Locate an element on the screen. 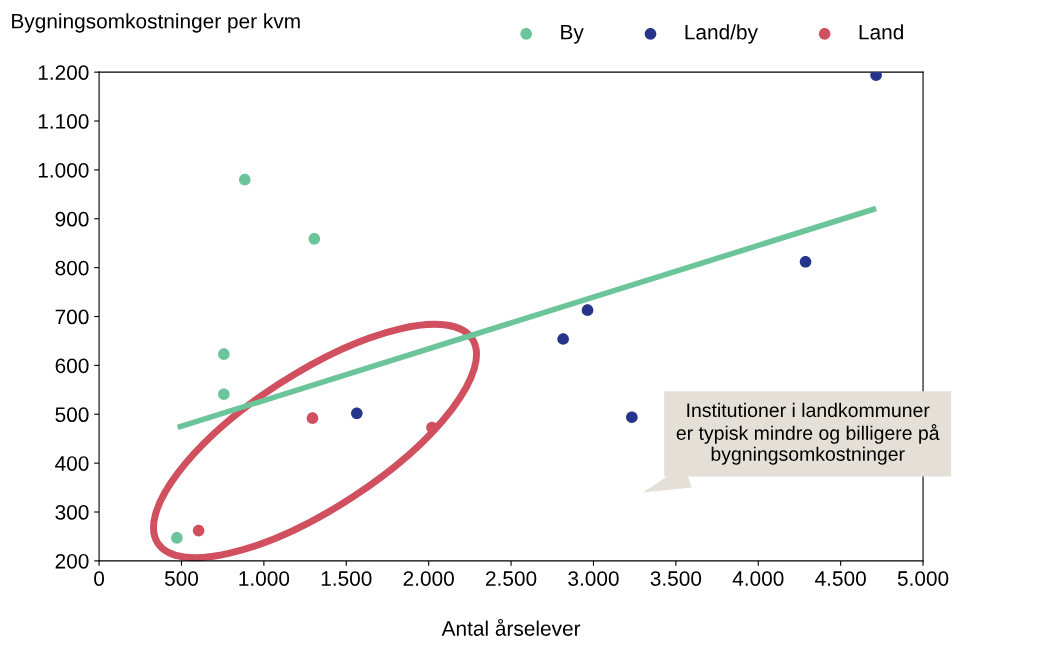 This screenshot has height=656, width=1043. legend-label: Land/by is located at coordinates (721, 34).